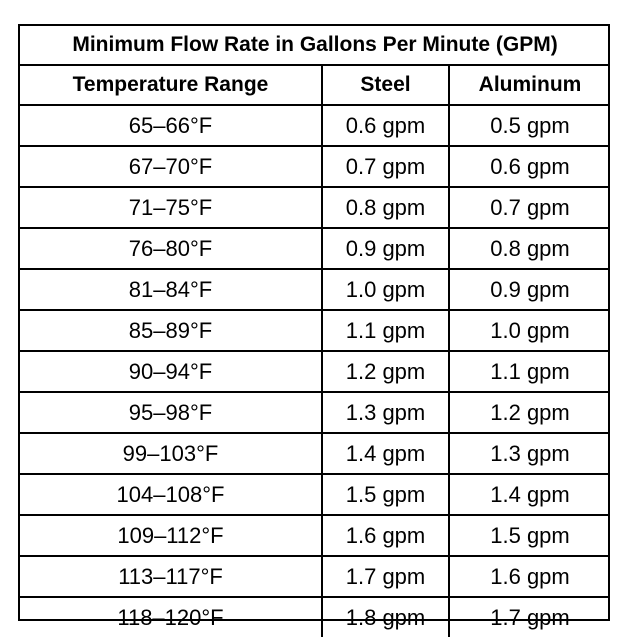  I want to click on temperature-range-cell: 90–94°F, so click(171, 371).